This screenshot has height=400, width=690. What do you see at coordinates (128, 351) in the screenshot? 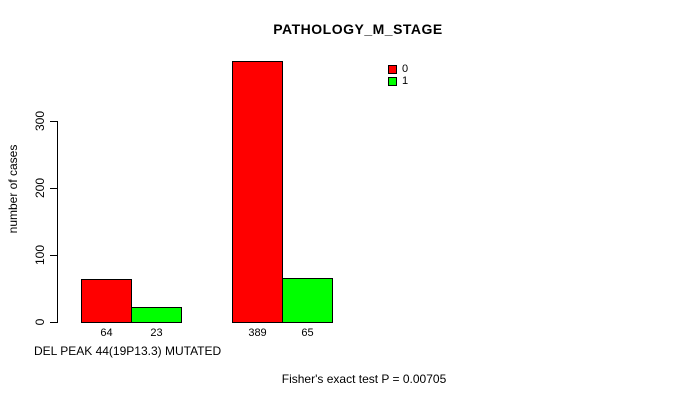
I see `x-axis-label: DEL PEAK 44(19P13.3) MUTATED` at bounding box center [128, 351].